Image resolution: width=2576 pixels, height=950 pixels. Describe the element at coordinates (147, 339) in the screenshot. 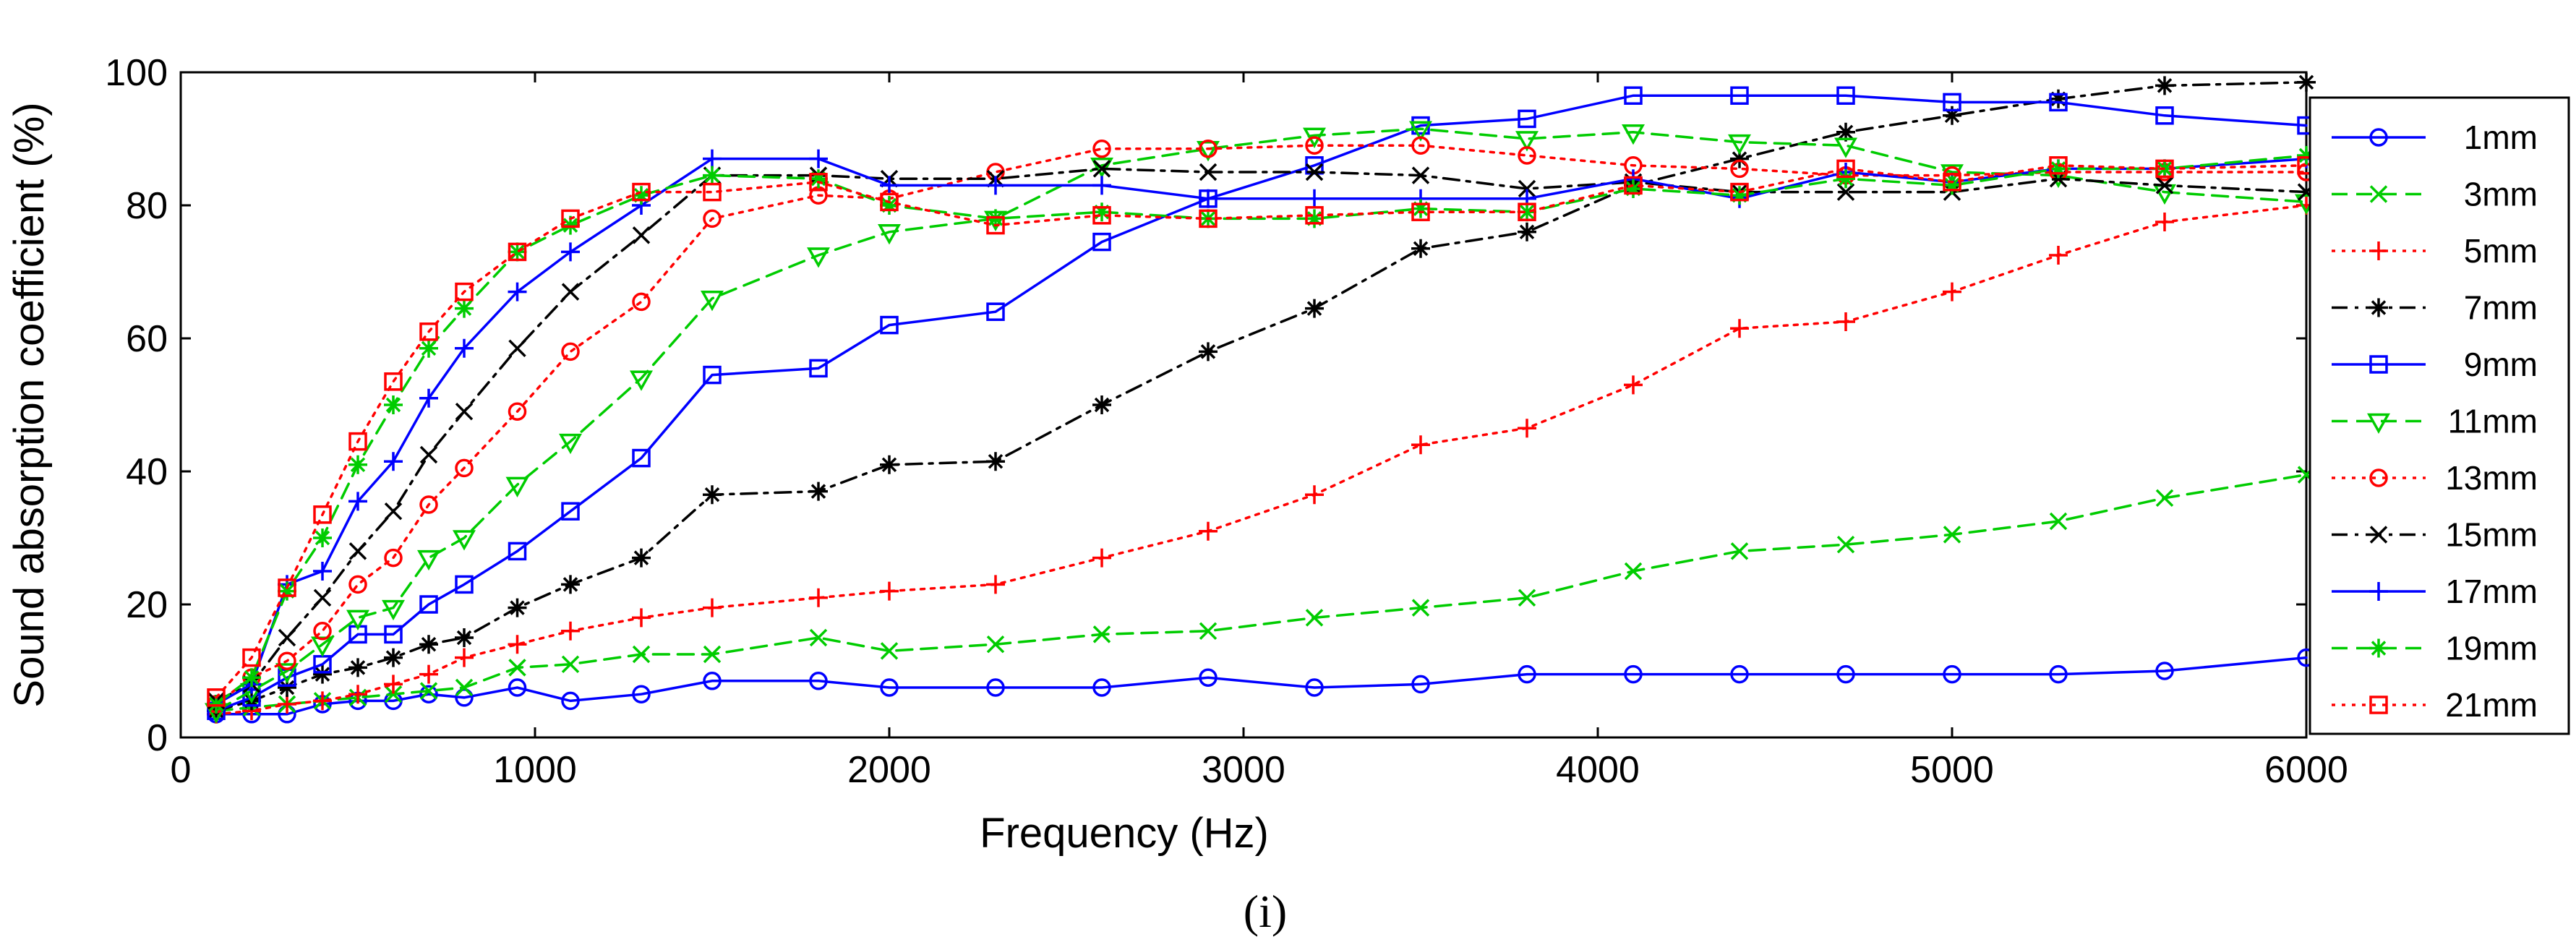

I see `y-tick-label: 60` at that location.